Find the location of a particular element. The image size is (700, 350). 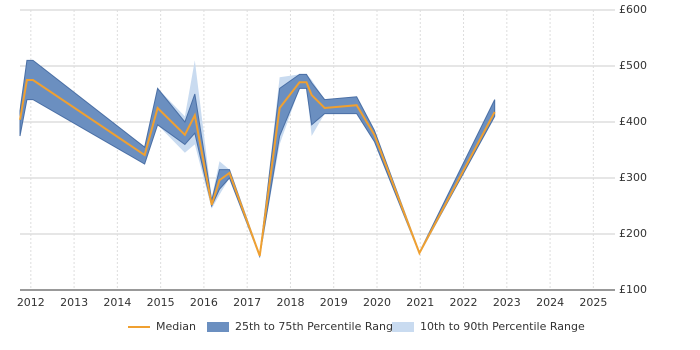

x-tick-label: 2021 is located at coordinates (420, 302).